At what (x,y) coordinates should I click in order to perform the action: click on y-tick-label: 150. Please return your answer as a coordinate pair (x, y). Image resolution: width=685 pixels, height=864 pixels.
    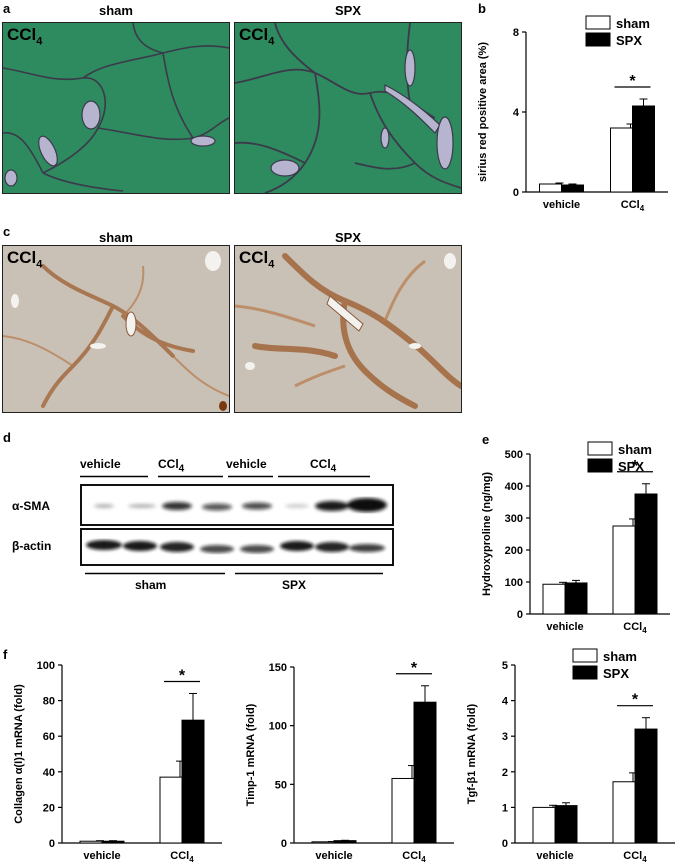
    Looking at the image, I should click on (278, 668).